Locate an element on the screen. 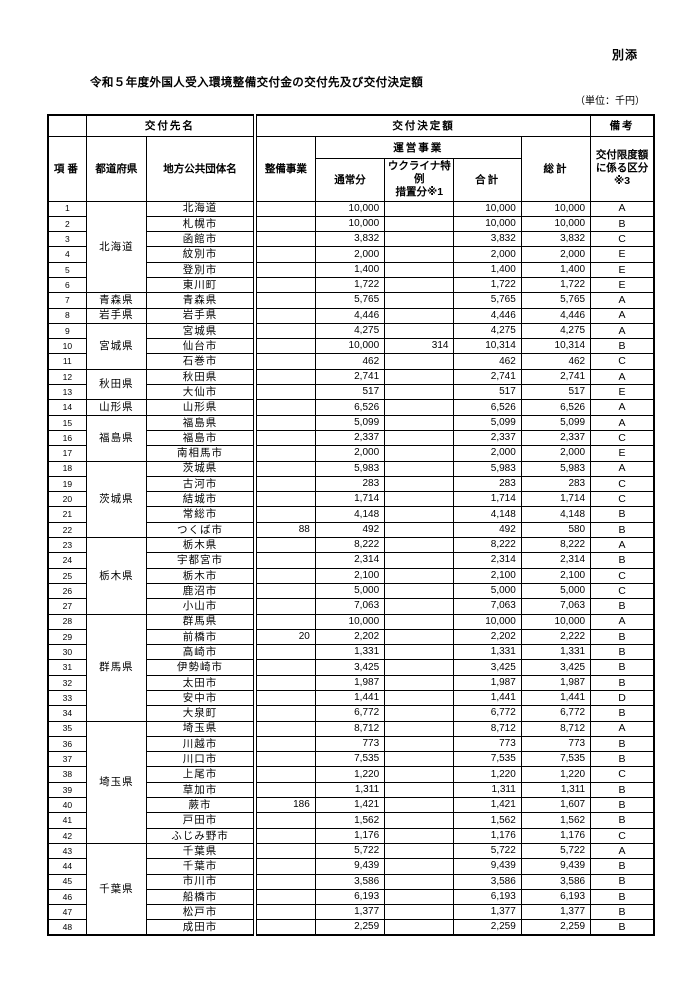 This screenshot has width=700, height=1000. limit-category-cell: E is located at coordinates (622, 285).